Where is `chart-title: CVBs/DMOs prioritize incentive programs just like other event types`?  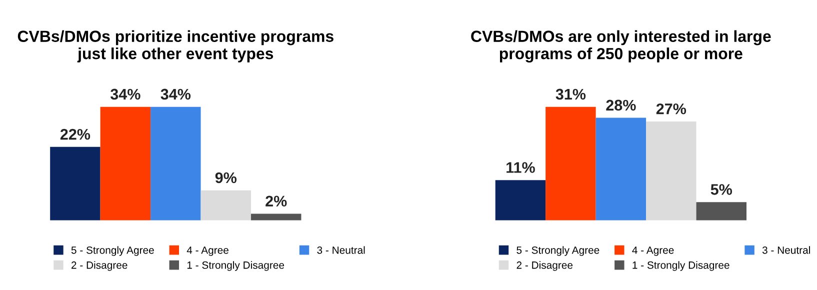
chart-title: CVBs/DMOs prioritize incentive programs just like other event types is located at coordinates (176, 46).